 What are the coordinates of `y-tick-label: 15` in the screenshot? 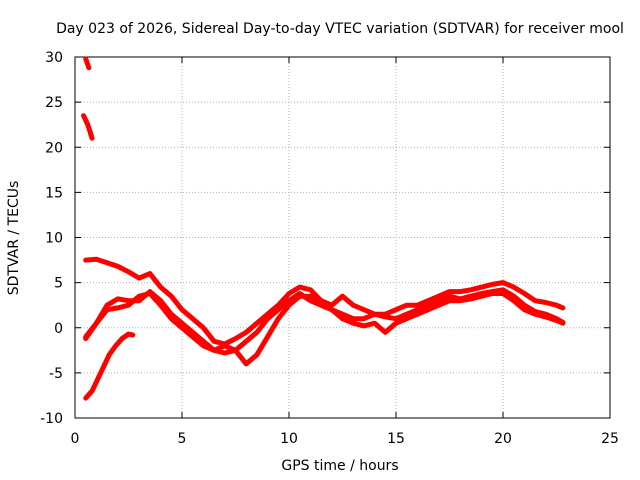 It's located at (54, 193).